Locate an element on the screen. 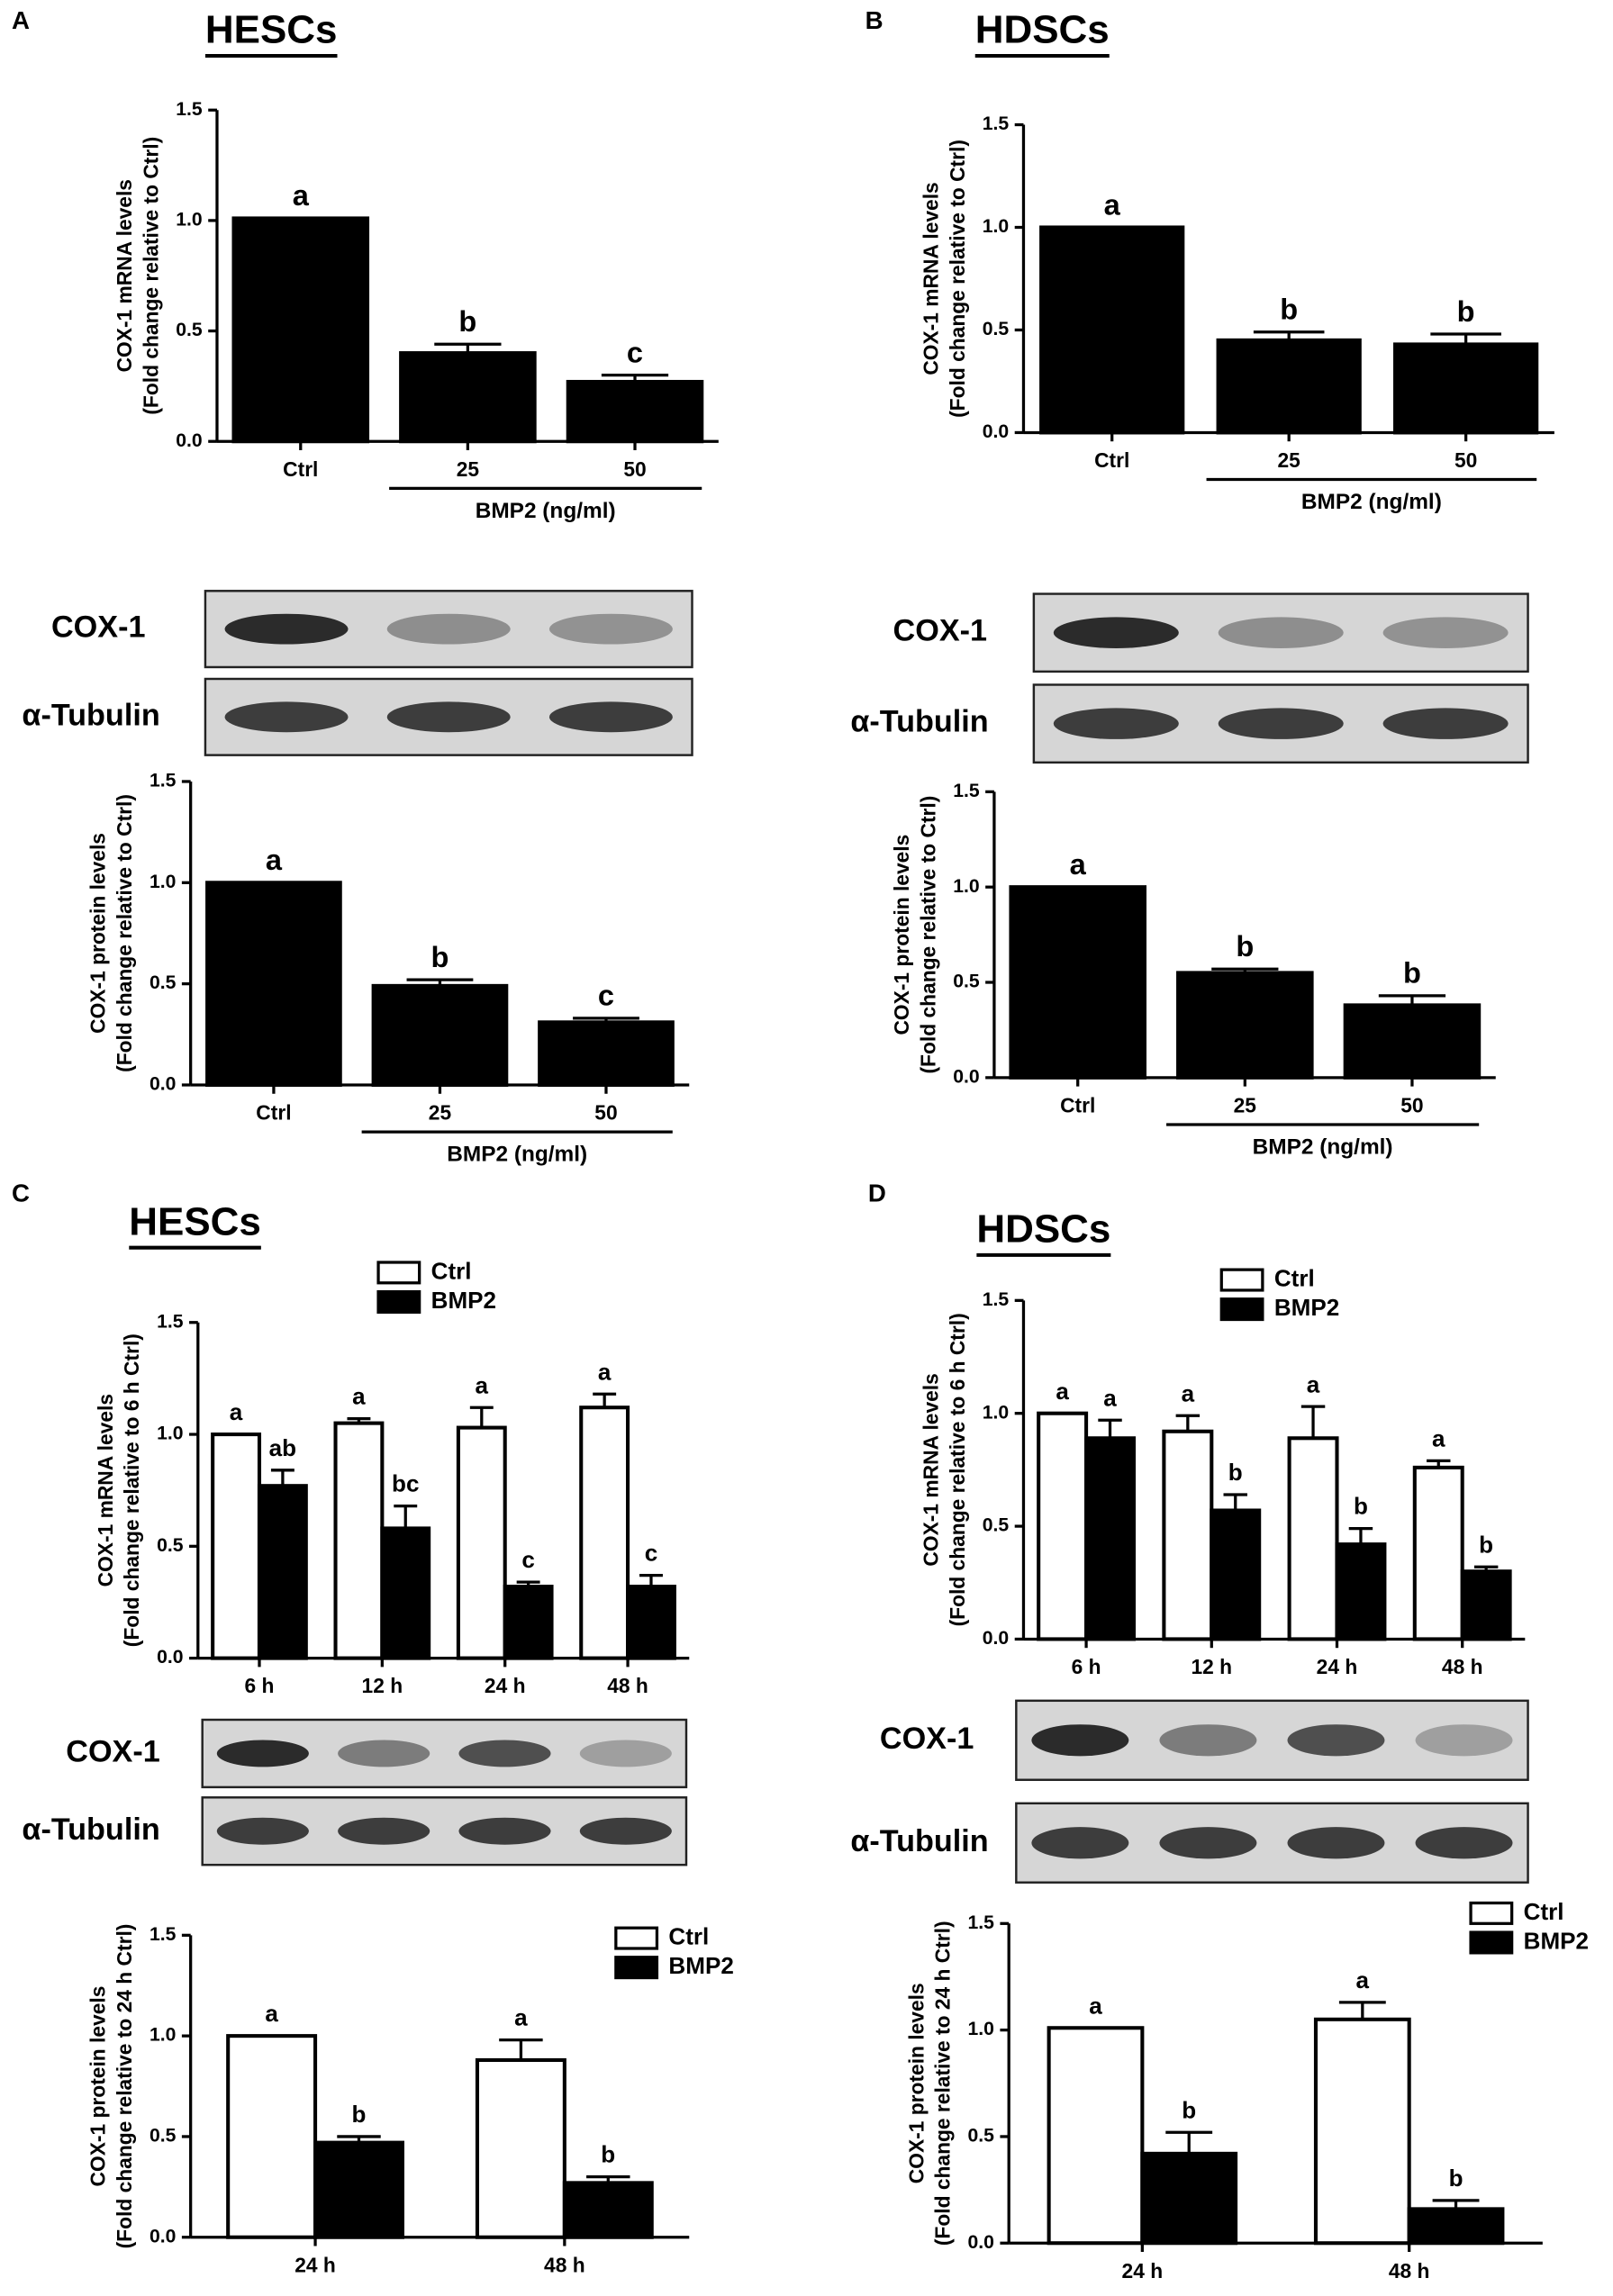 This screenshot has height=2296, width=1613. group-label: BMP2 (ng/ml) is located at coordinates (517, 1155).